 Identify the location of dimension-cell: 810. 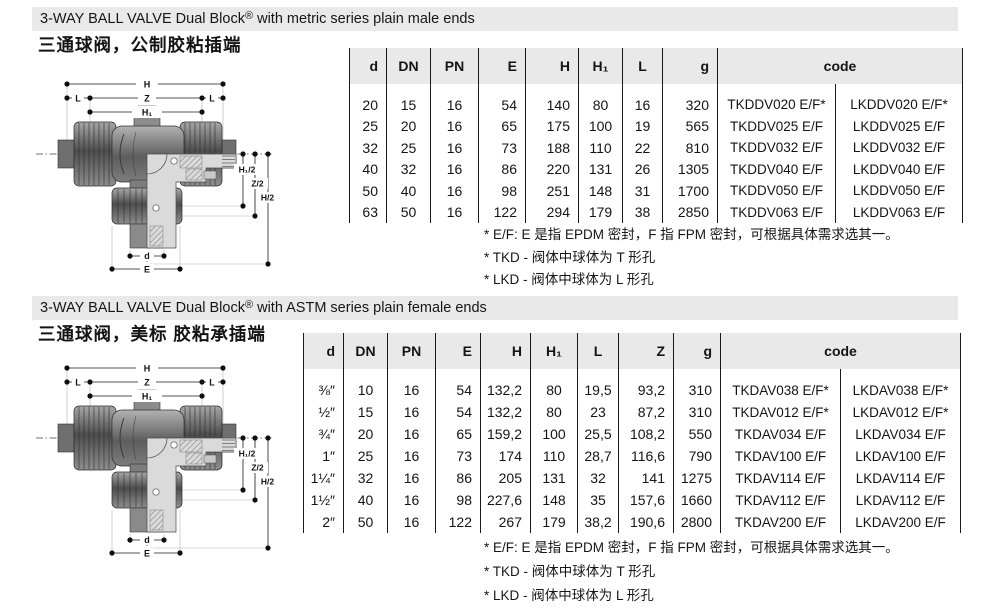
(690, 148).